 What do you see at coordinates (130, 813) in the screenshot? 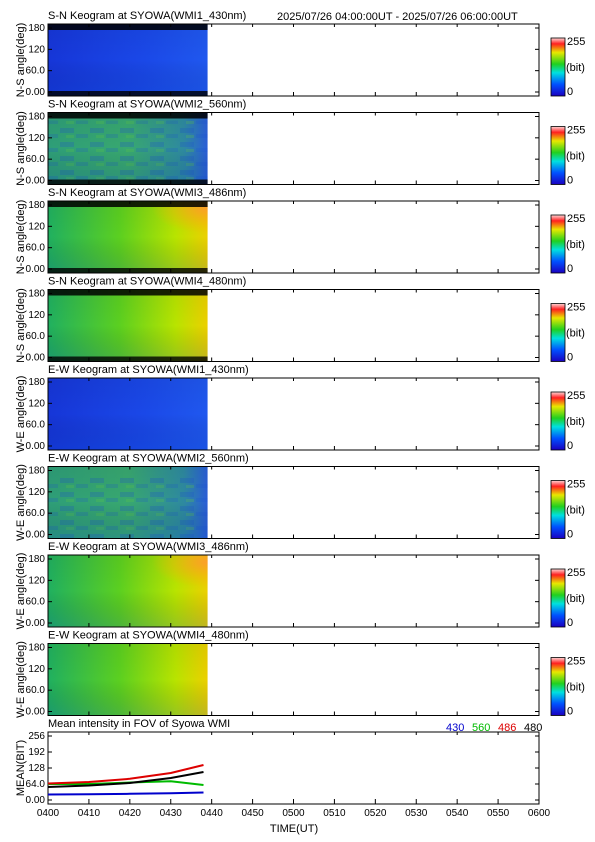
I see `x-tick-label: 0420` at bounding box center [130, 813].